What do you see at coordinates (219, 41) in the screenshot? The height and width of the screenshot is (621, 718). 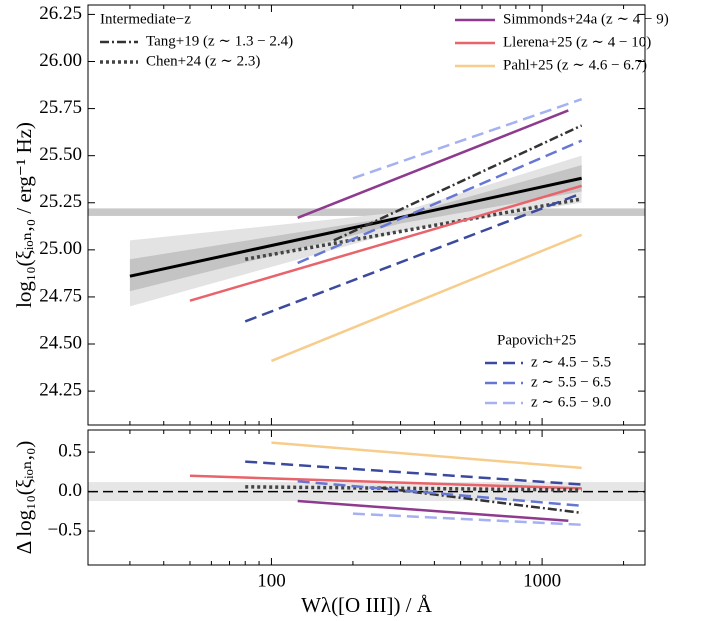 I see `legend-label: Tang+19 (z ∼ 1.3 − 2.4)` at bounding box center [219, 41].